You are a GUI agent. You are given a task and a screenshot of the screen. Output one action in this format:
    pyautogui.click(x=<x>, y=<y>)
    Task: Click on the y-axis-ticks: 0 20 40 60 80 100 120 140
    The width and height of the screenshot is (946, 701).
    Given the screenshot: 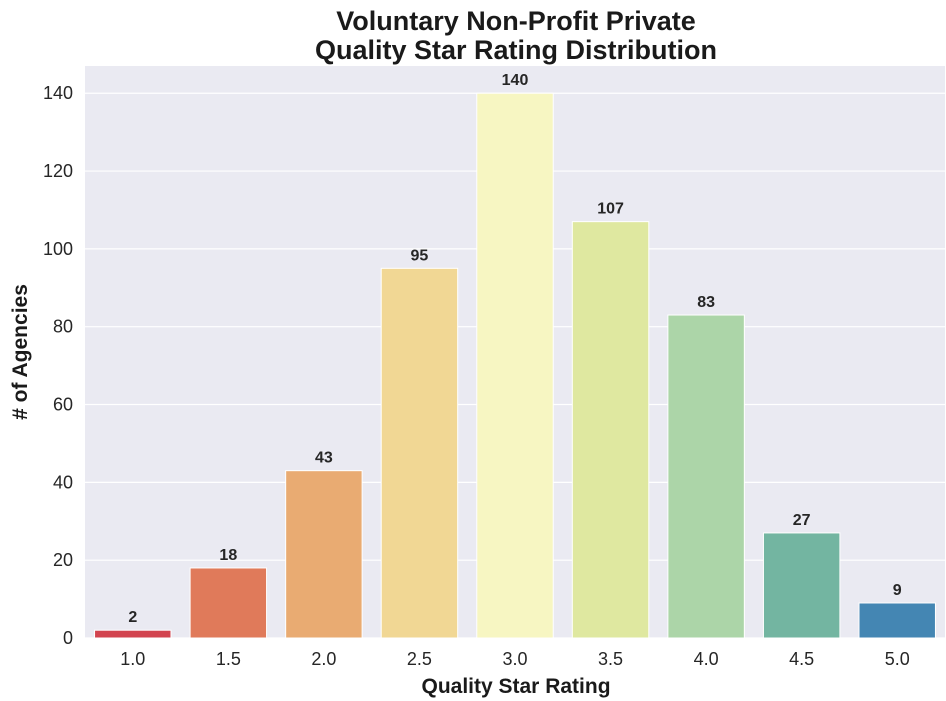 What is the action you would take?
    pyautogui.click(x=58, y=365)
    